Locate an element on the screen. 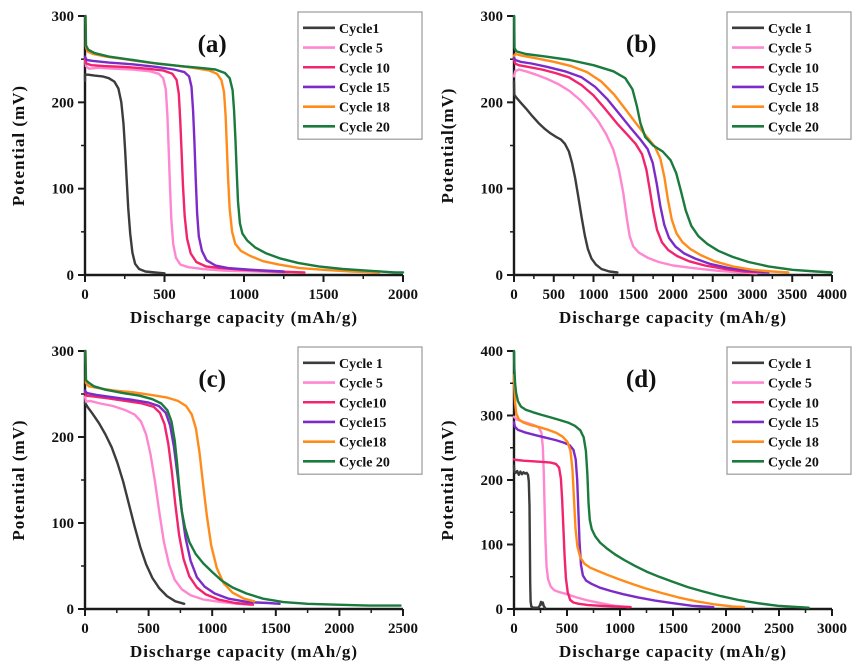  legend-entry-cycle15: Cycle15 is located at coordinates (344, 423).